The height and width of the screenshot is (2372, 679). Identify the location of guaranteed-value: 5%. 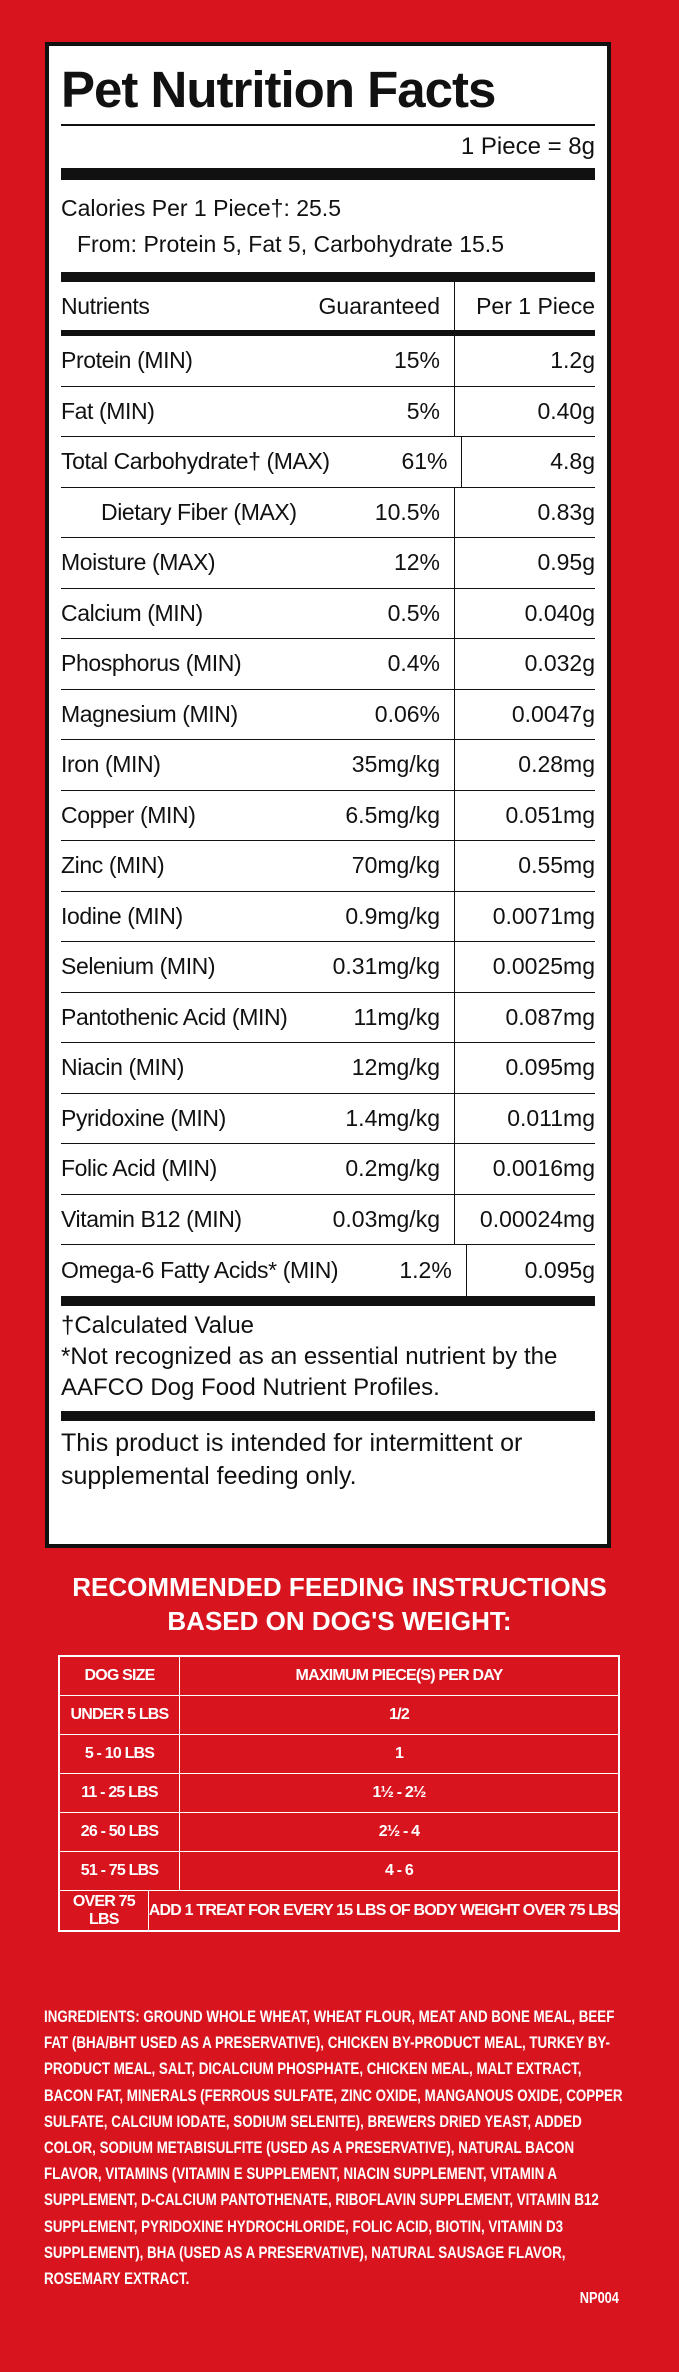
(385, 411).